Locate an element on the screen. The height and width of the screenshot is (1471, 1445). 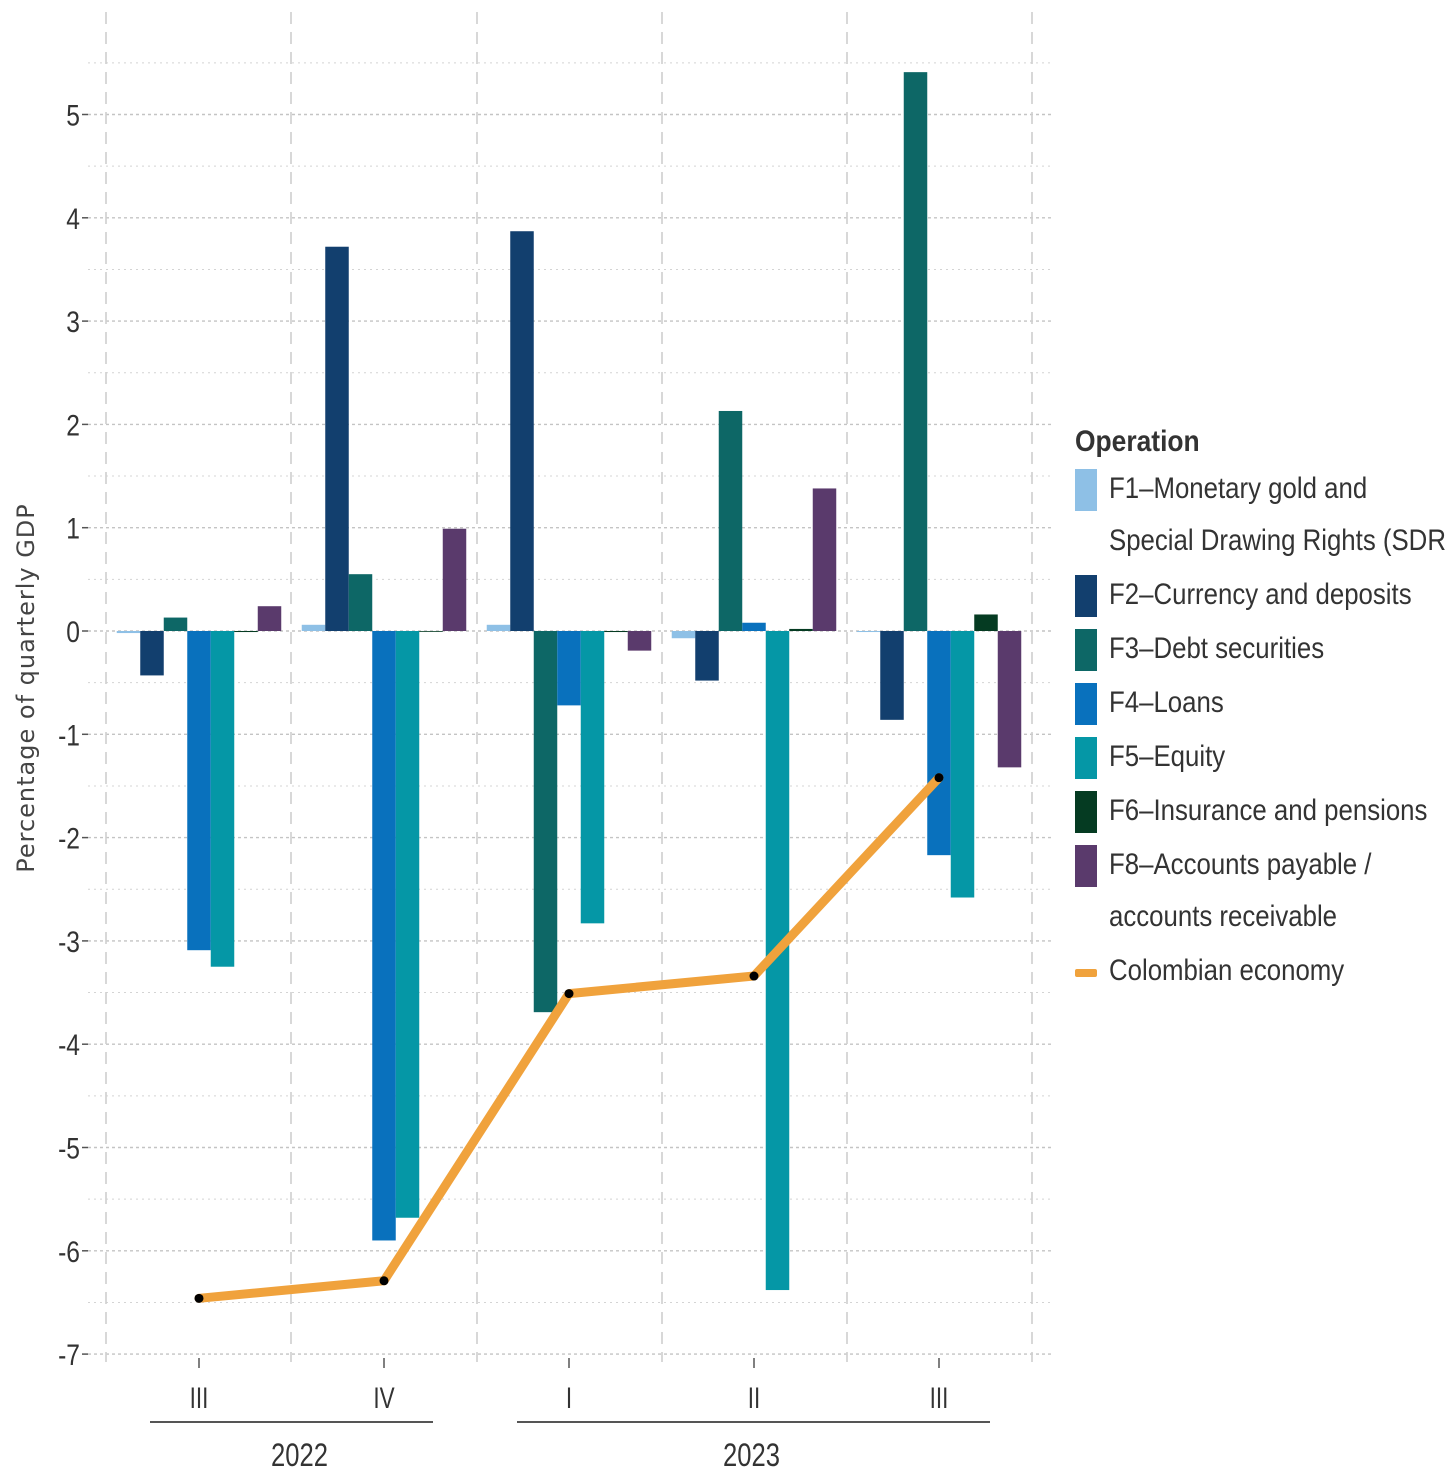
x-tick-label: IV is located at coordinates (384, 1398).